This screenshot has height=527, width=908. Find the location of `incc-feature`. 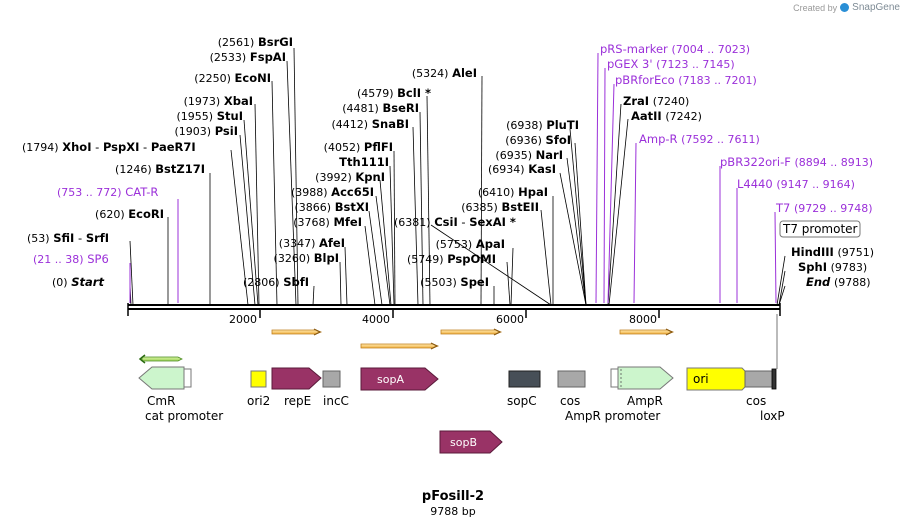

incc-feature is located at coordinates (331, 379).